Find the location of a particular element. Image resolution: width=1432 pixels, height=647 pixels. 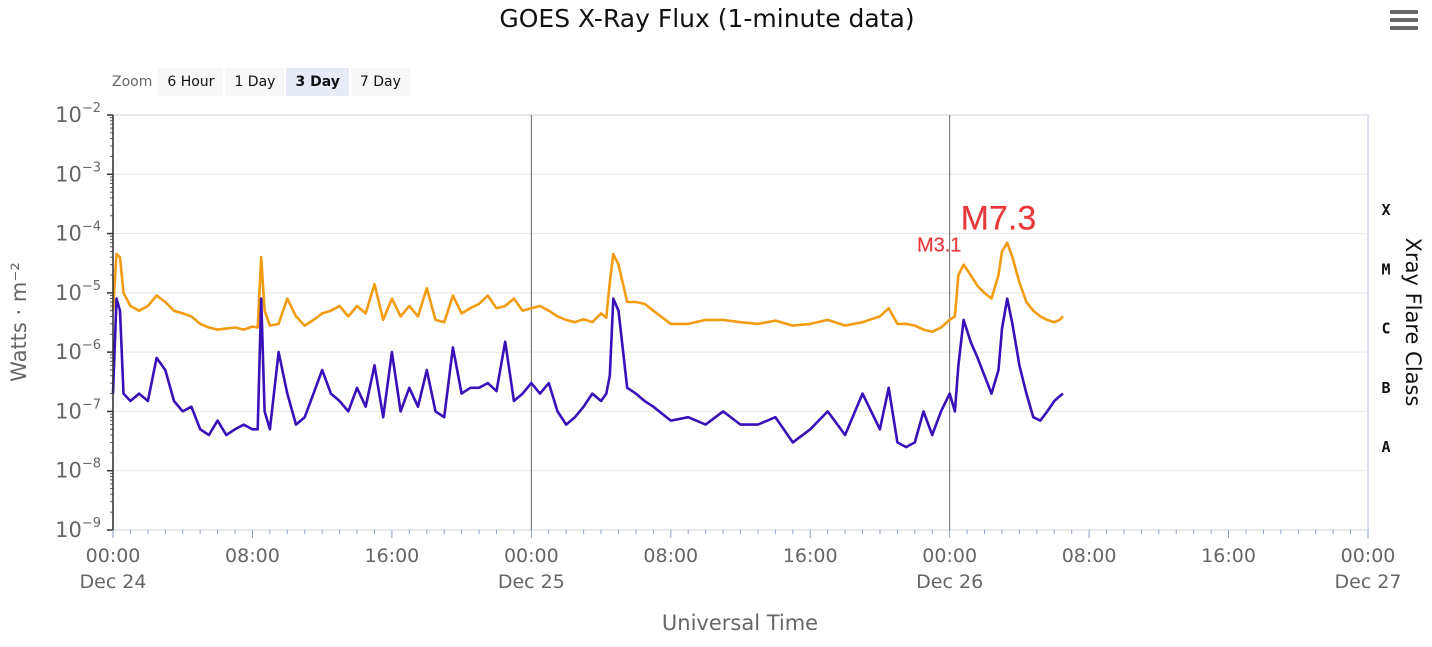

x-tick-date-label: Dec 25 is located at coordinates (531, 582).